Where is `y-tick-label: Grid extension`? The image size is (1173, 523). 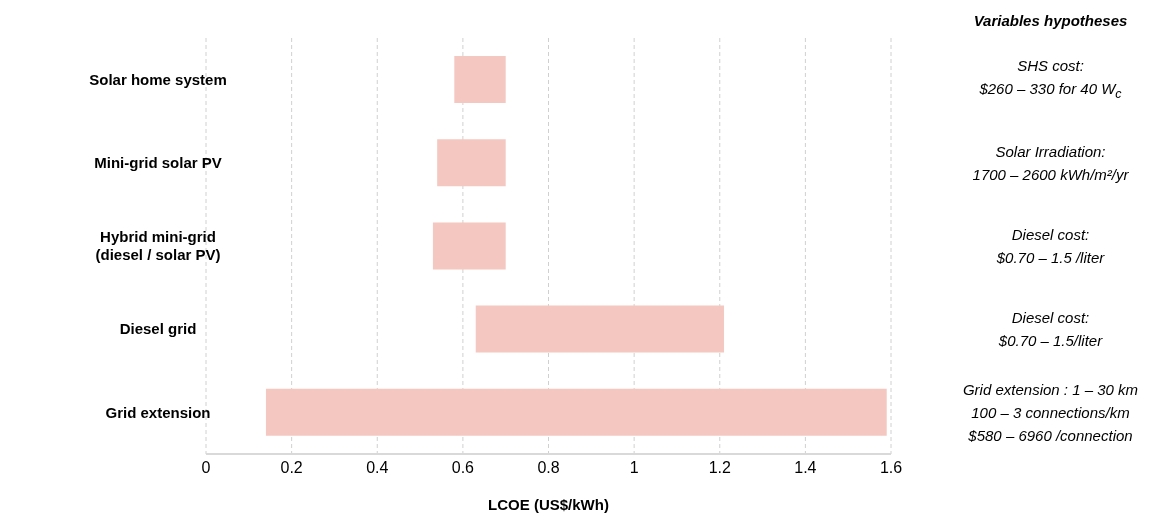 y-tick-label: Grid extension is located at coordinates (158, 412).